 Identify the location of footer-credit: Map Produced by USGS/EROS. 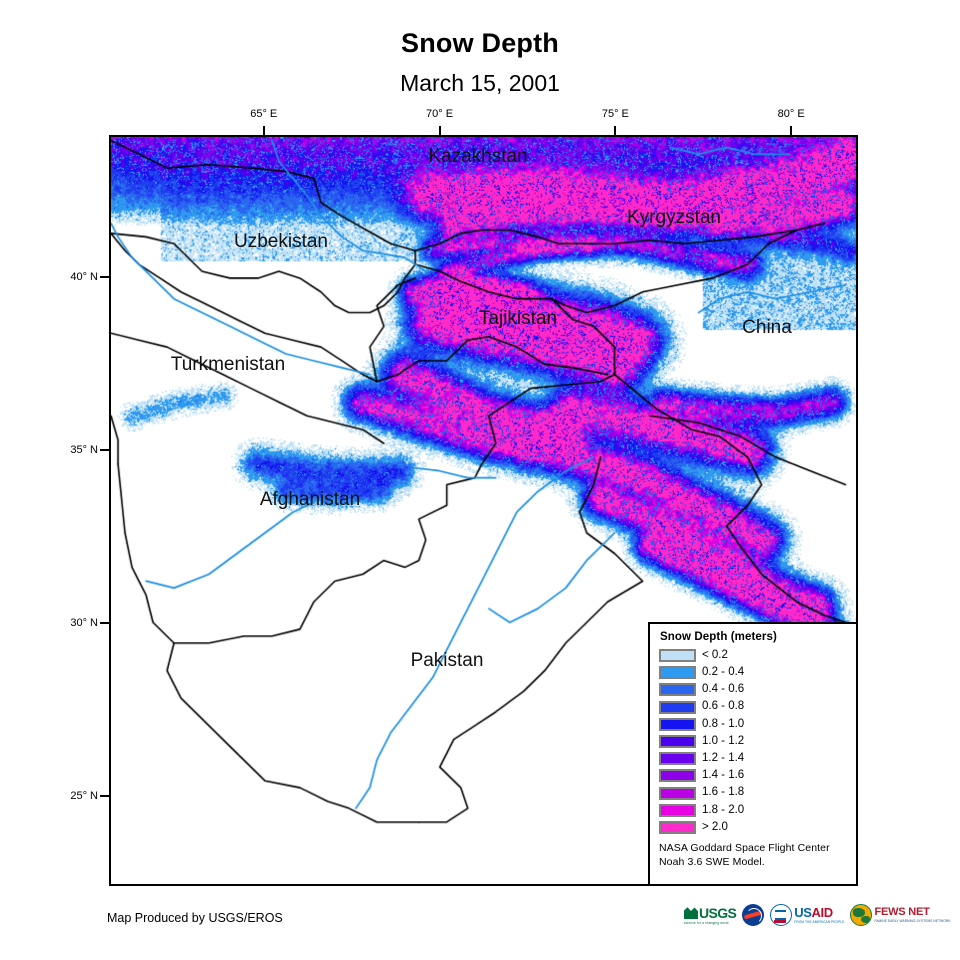
(195, 918).